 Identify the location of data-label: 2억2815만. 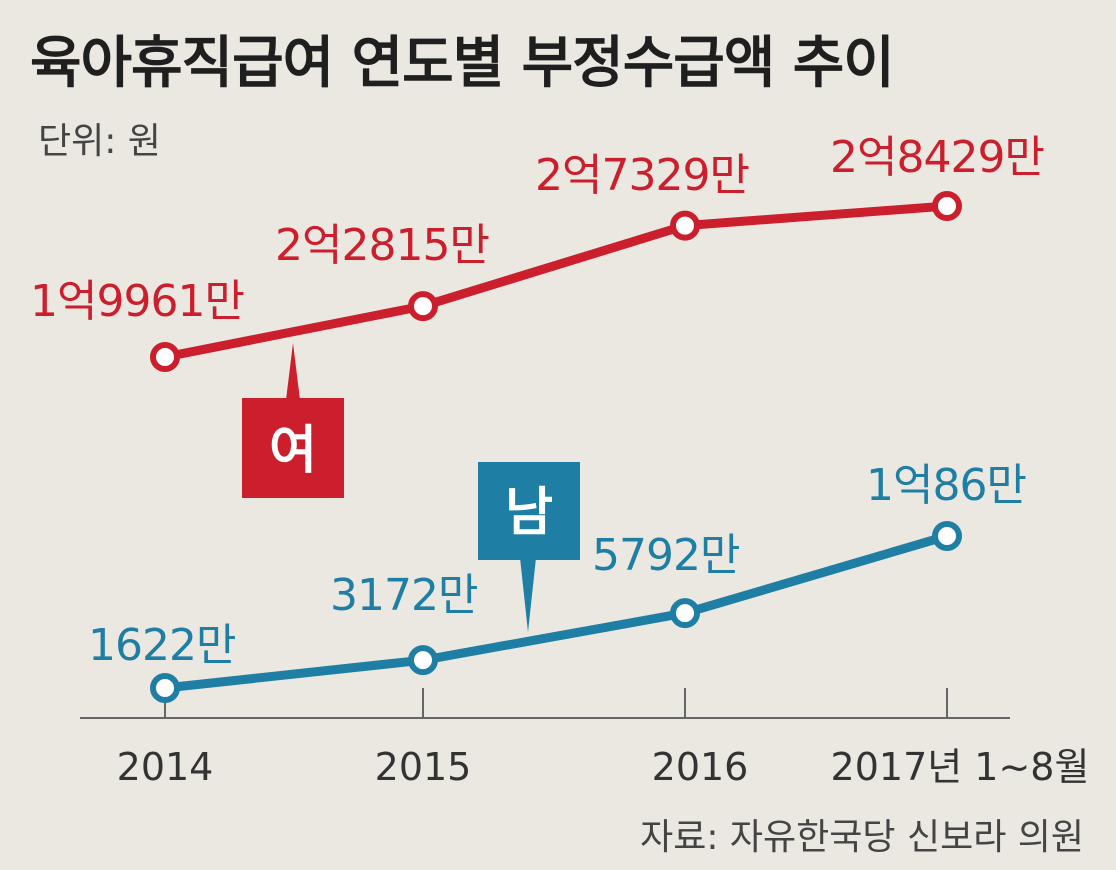
(382, 245).